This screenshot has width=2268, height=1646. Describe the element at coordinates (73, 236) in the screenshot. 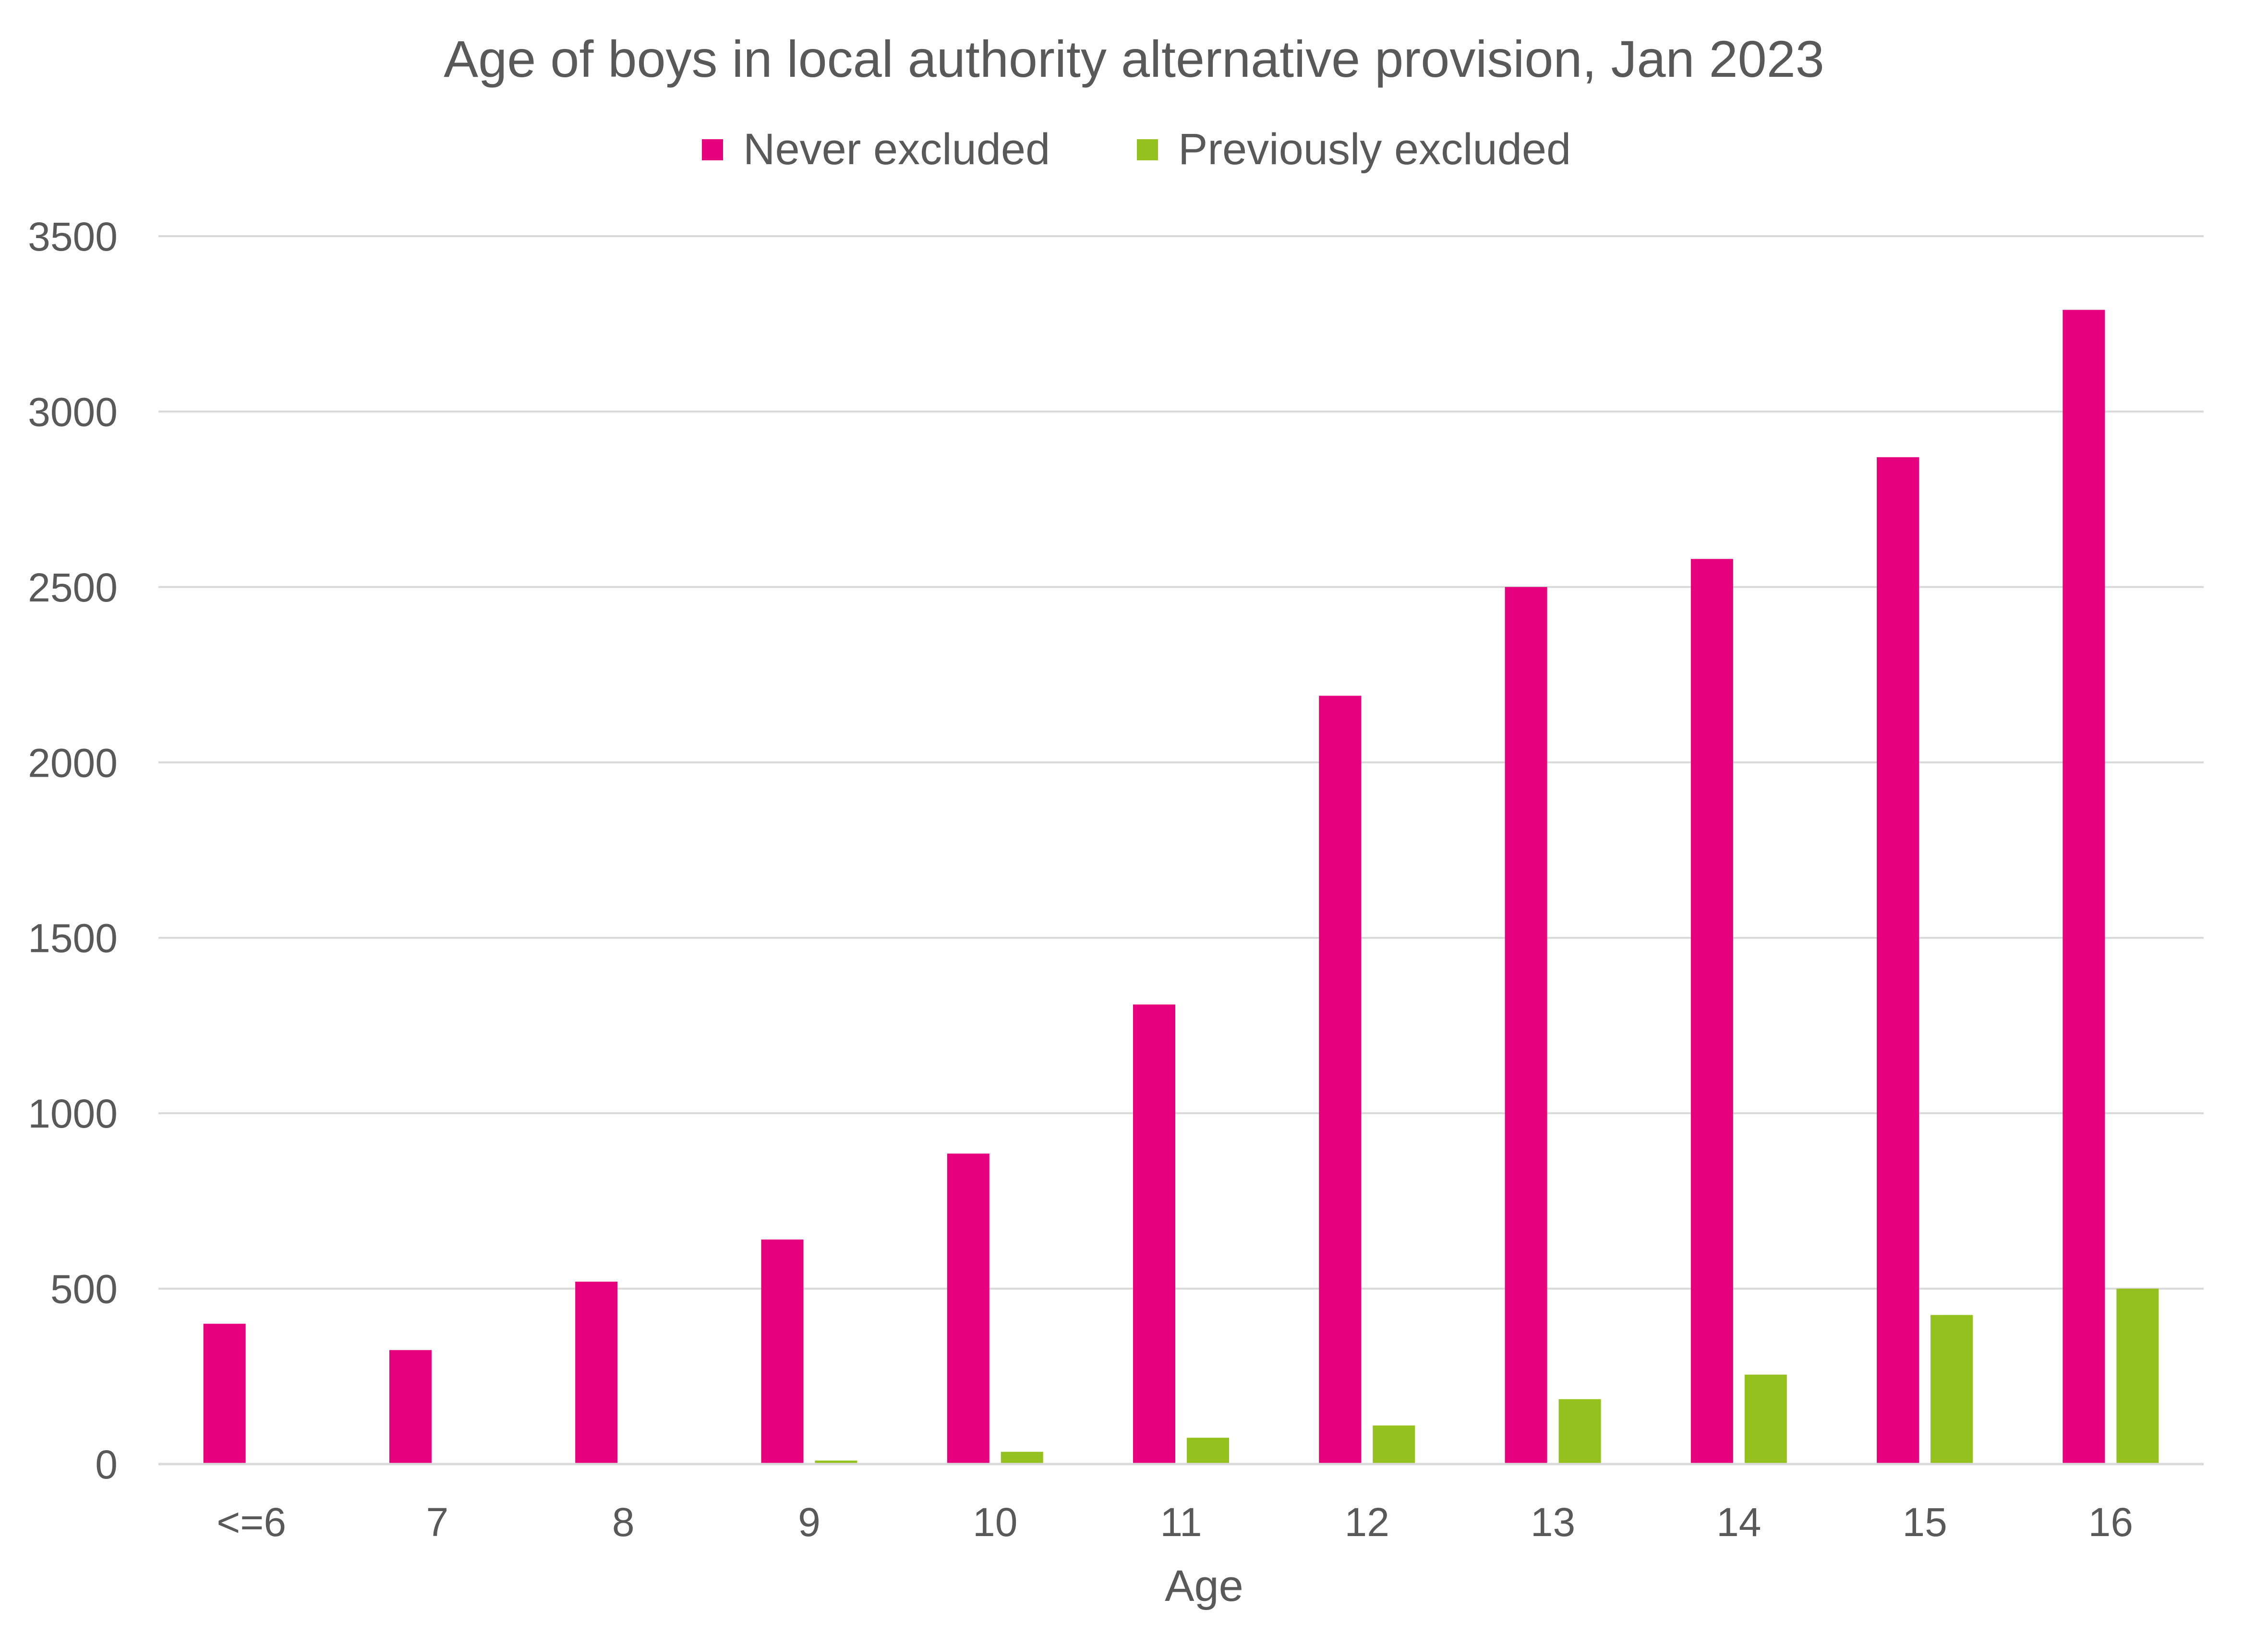

I see `y-tick-label: 3500` at that location.